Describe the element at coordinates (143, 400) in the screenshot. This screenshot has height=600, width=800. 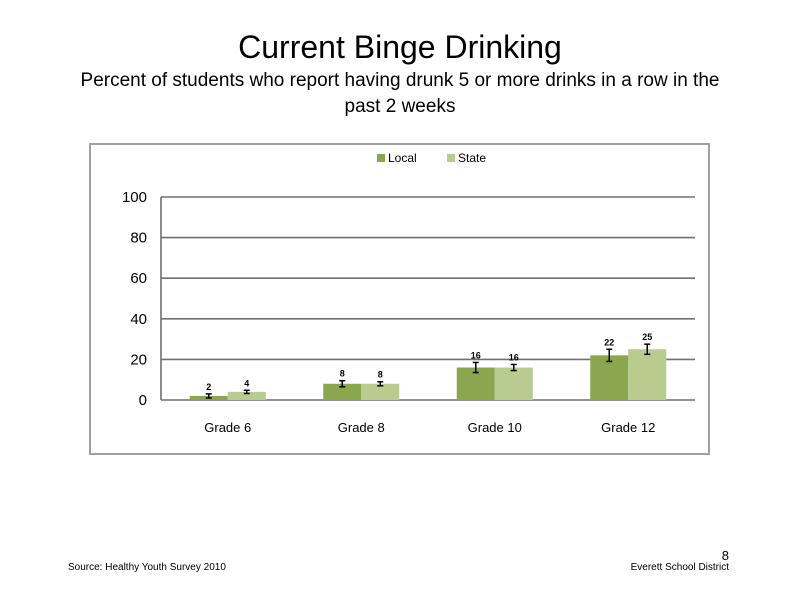
I see `y-tick-label: 0` at that location.